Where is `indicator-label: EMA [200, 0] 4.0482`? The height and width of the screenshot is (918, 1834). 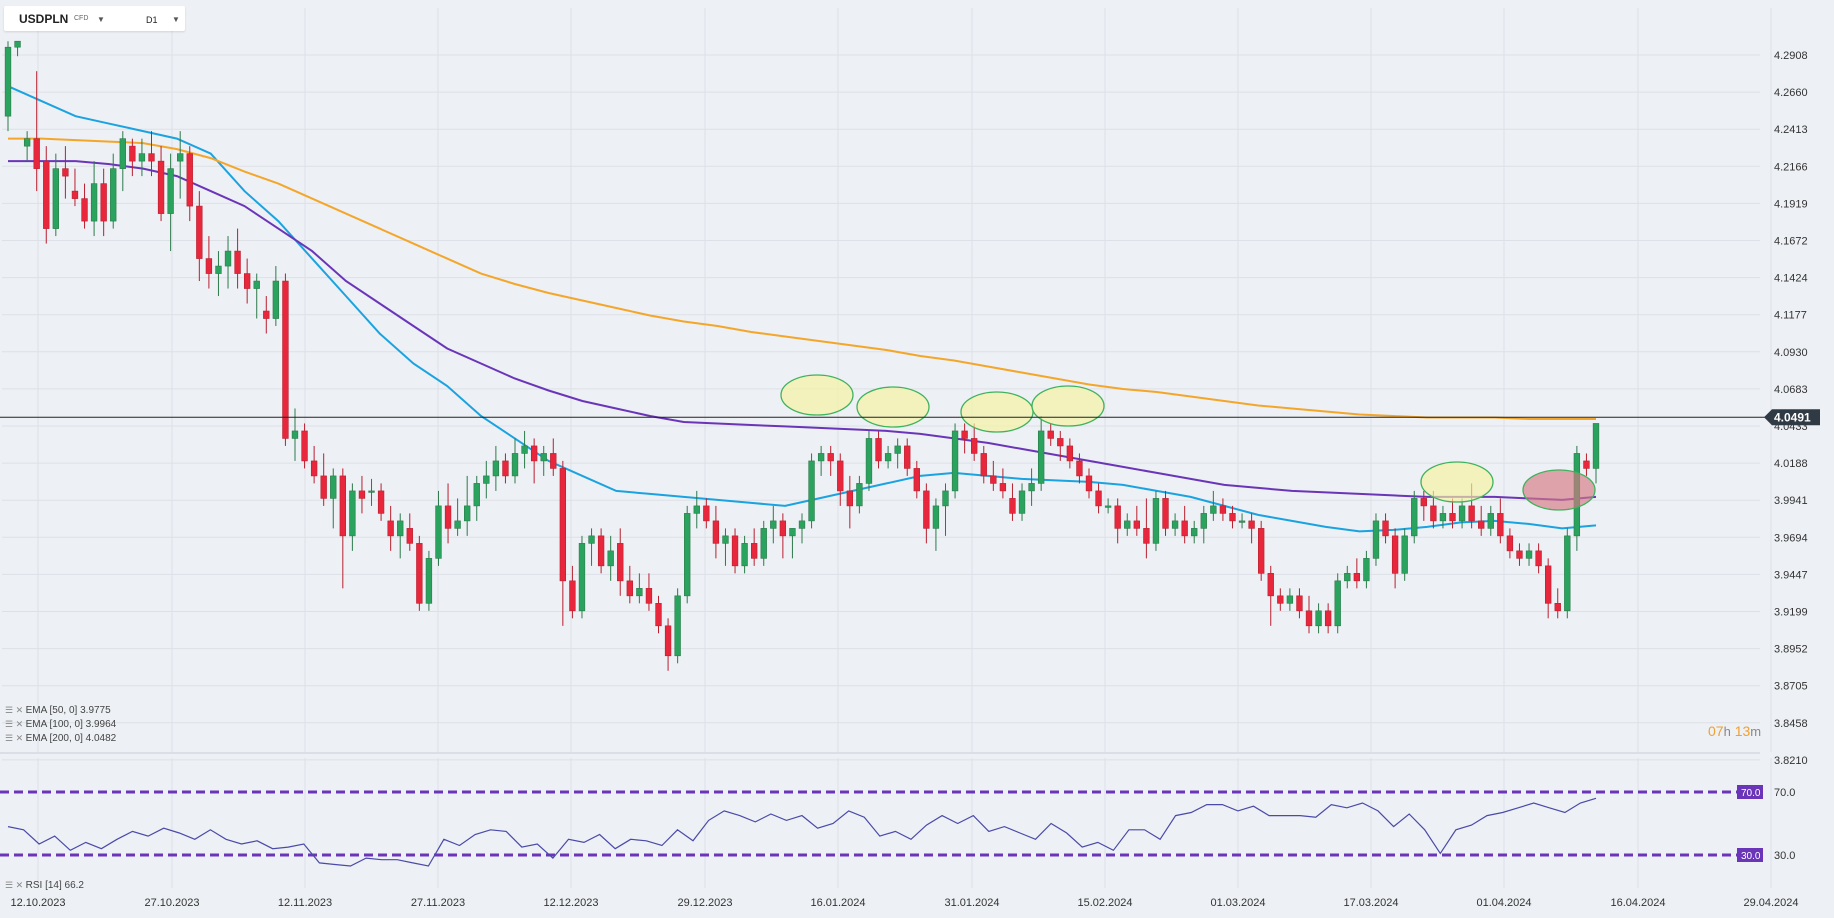
indicator-label: EMA [200, 0] 4.0482 is located at coordinates (71, 738).